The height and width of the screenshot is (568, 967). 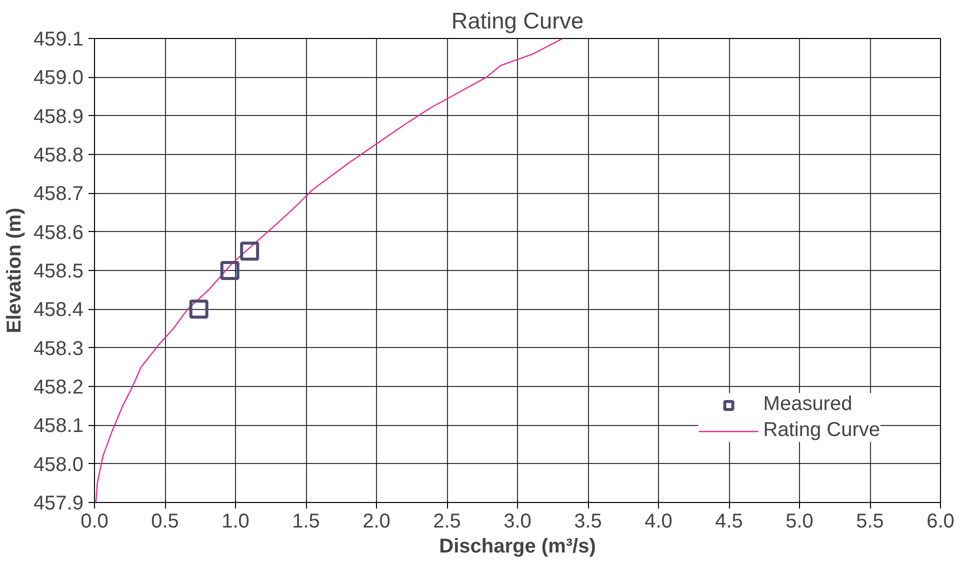 What do you see at coordinates (165, 521) in the screenshot?
I see `x-tick-label: 0.5` at bounding box center [165, 521].